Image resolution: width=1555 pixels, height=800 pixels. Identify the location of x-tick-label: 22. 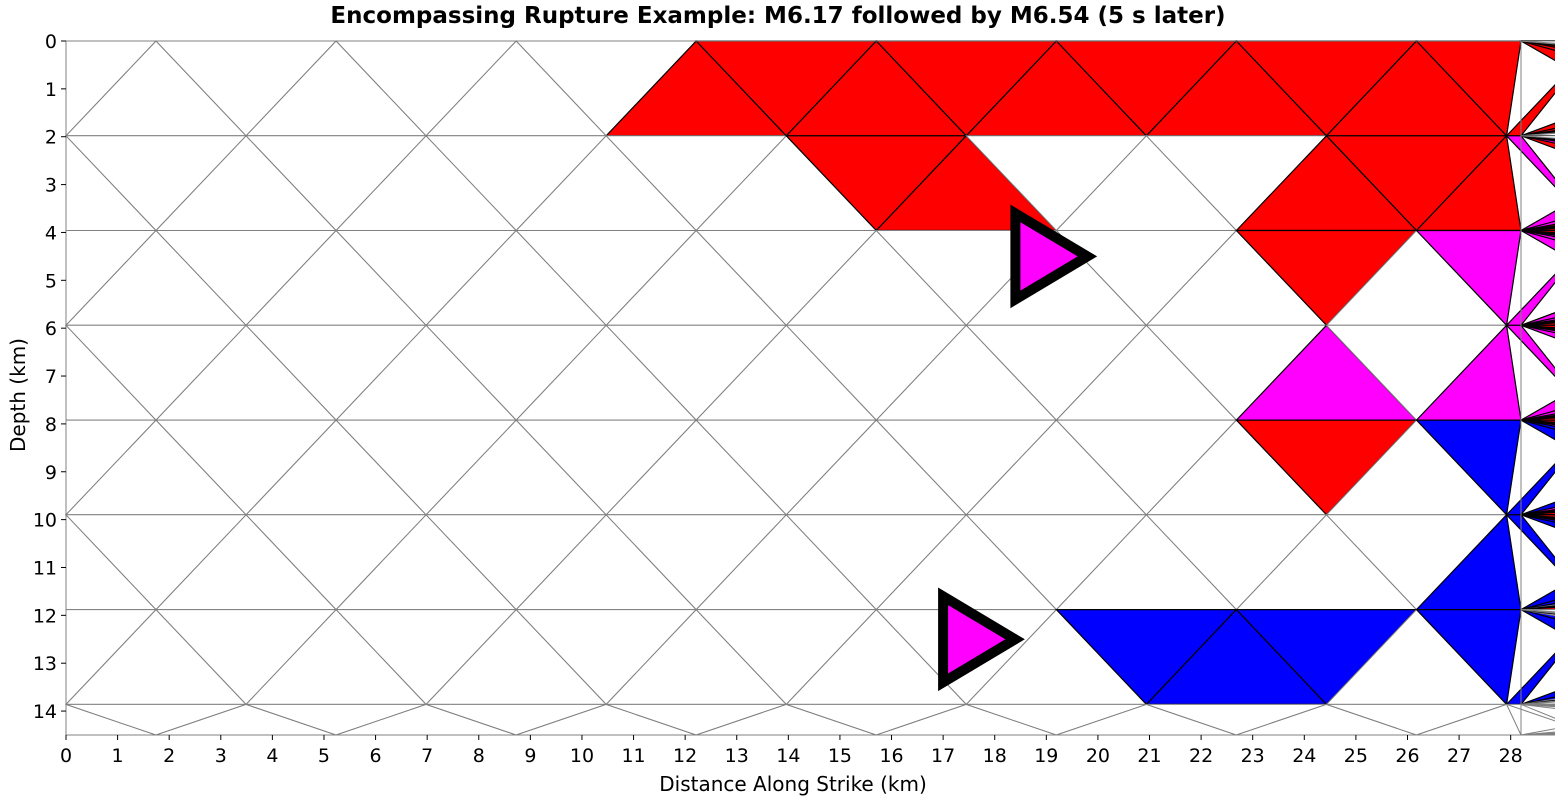
(1201, 756).